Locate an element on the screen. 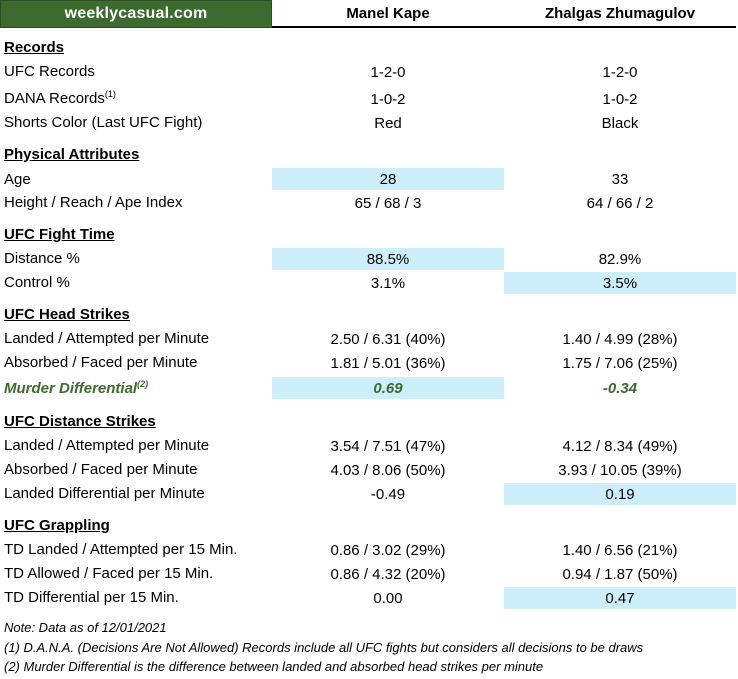  value-f1-td-allowed: 0.86 / 4.32 (20%) is located at coordinates (388, 574).